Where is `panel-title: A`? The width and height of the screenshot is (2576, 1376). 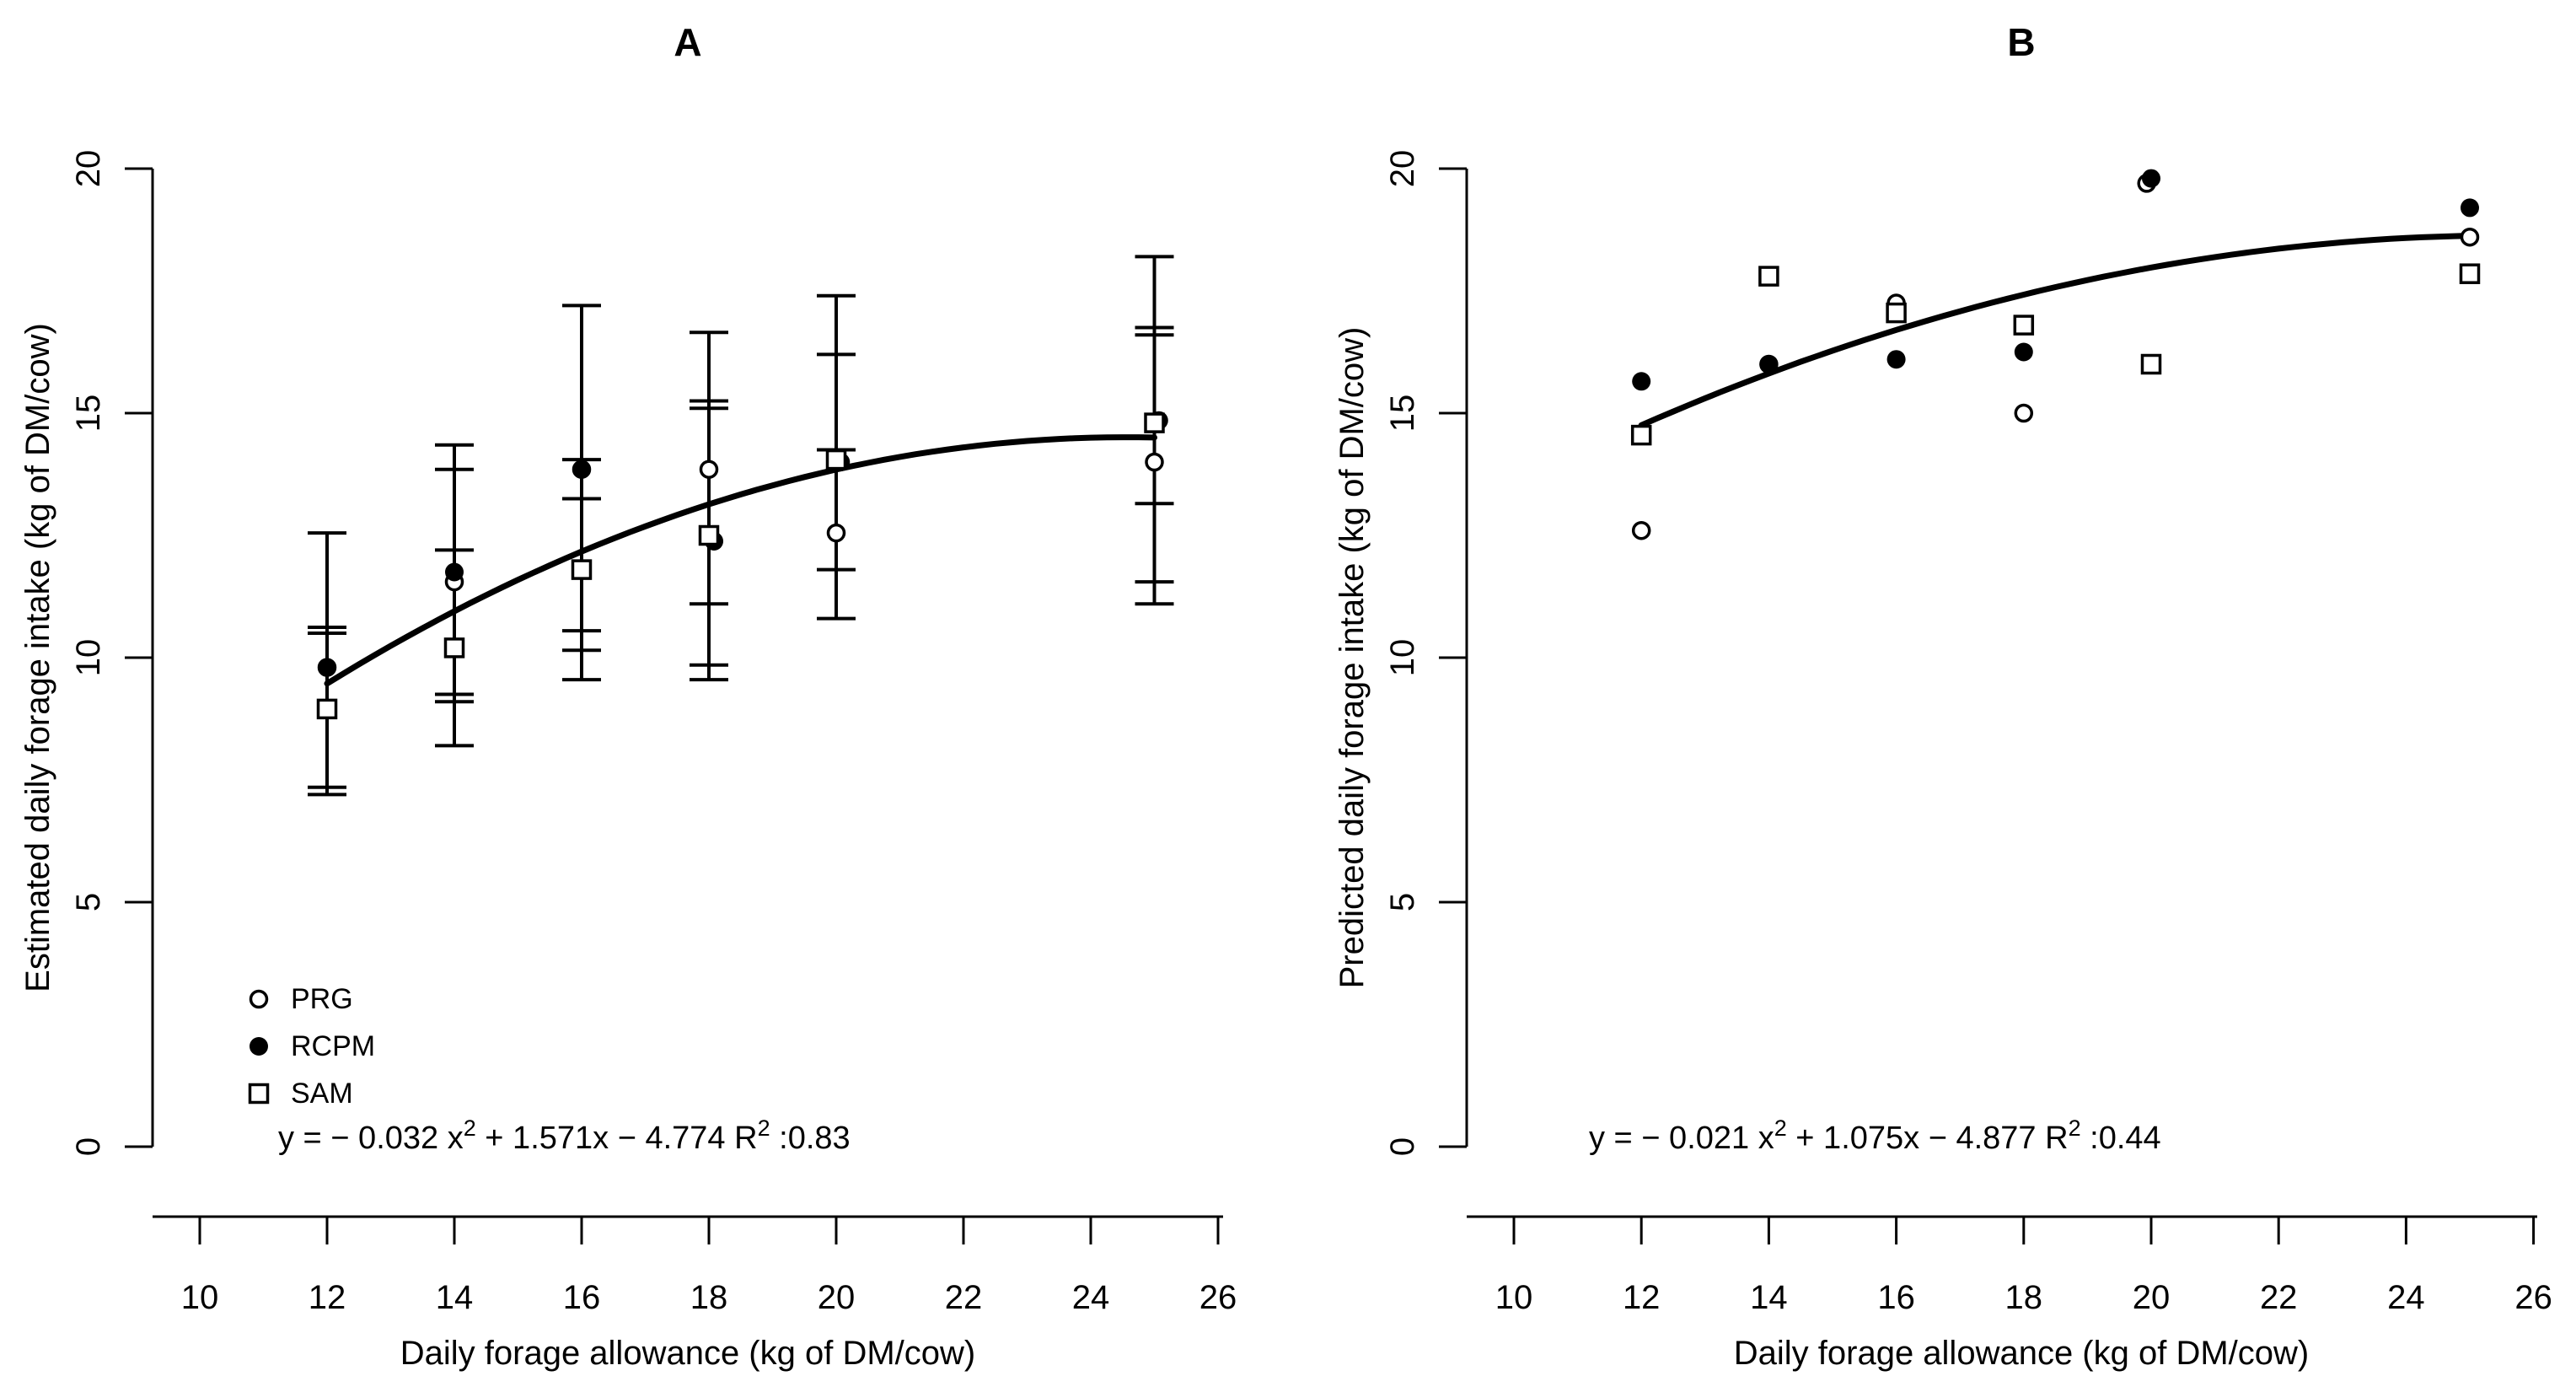
panel-title: A is located at coordinates (687, 42).